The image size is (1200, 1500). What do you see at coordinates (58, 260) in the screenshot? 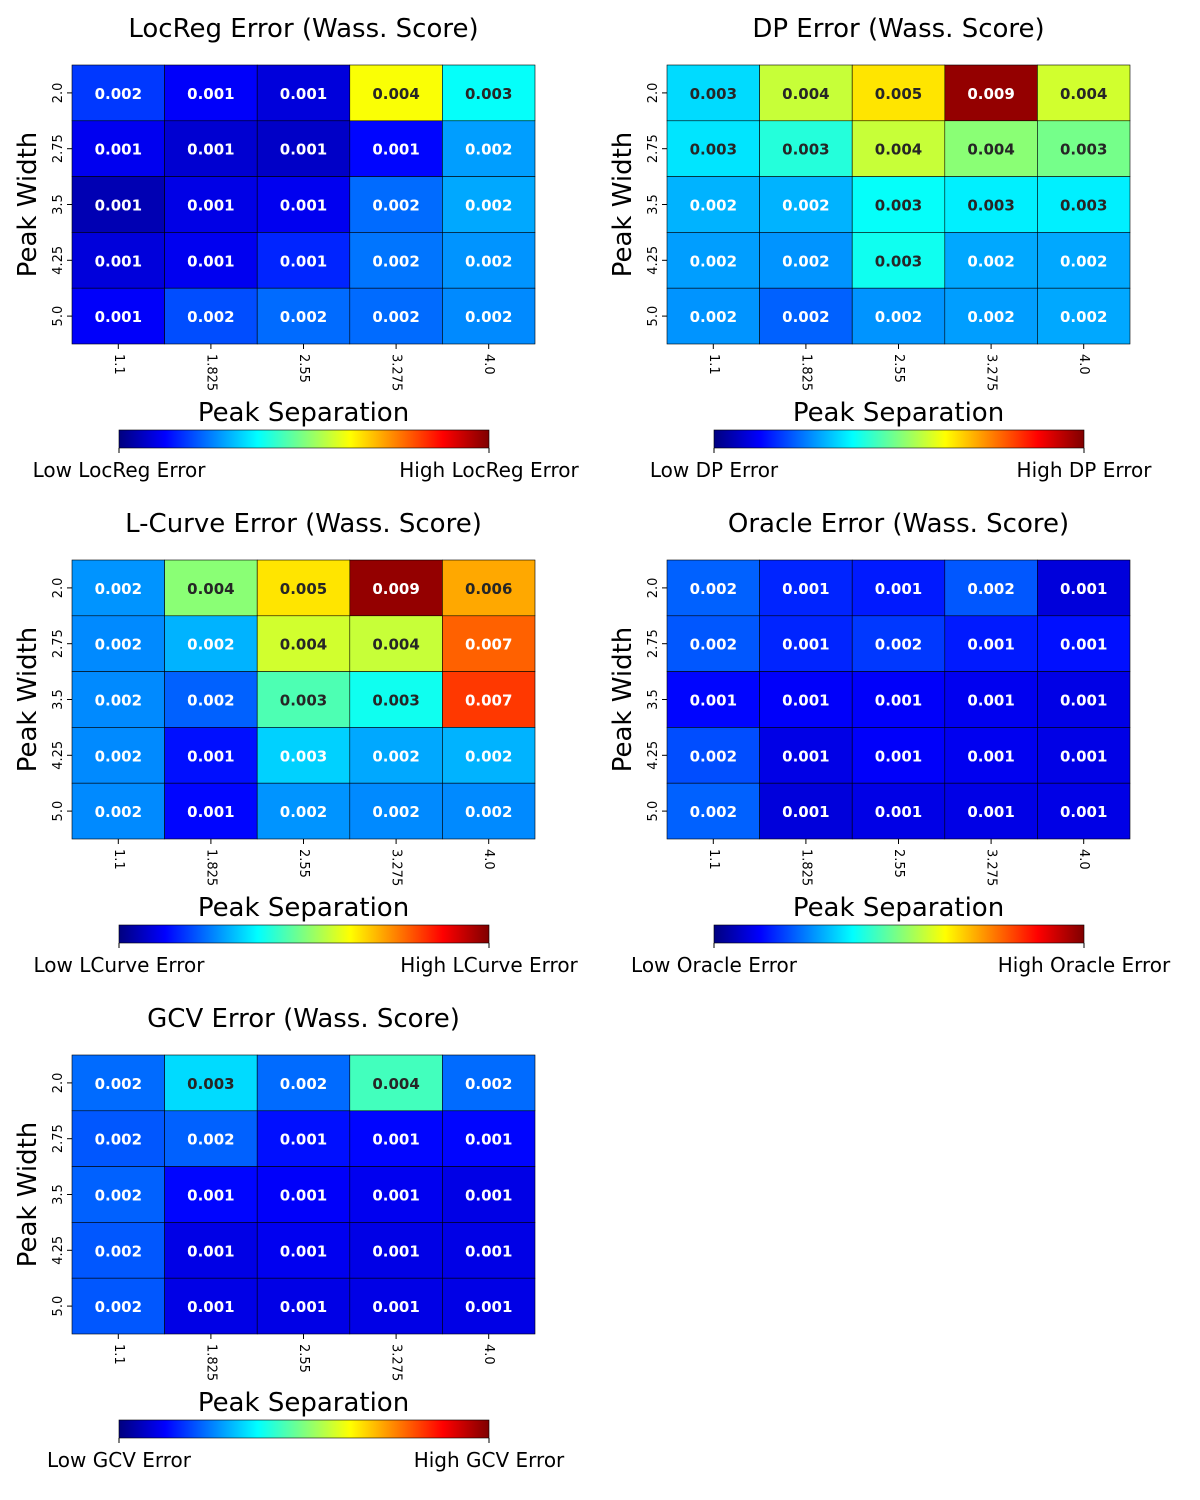
I see `y-tick-label: 4.25` at bounding box center [58, 260].